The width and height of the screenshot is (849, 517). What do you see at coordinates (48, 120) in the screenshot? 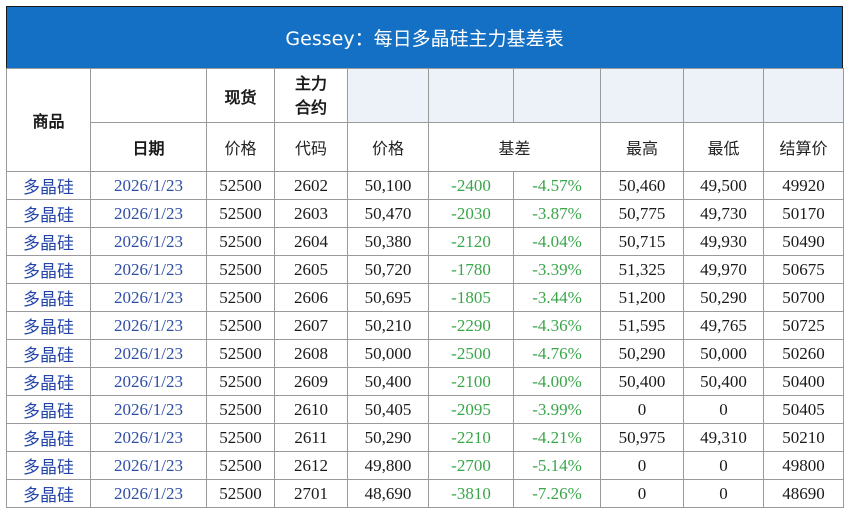
I see `header-product: 商品` at bounding box center [48, 120].